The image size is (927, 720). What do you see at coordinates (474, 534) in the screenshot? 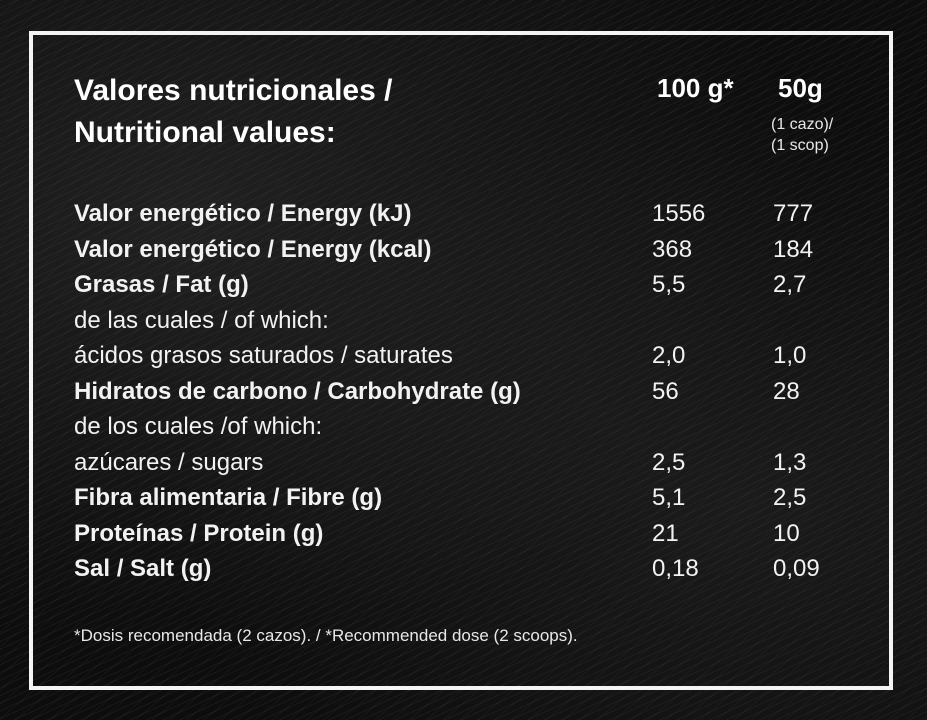
I see `table-row: Proteínas / Protein (g) 21 10` at bounding box center [474, 534].